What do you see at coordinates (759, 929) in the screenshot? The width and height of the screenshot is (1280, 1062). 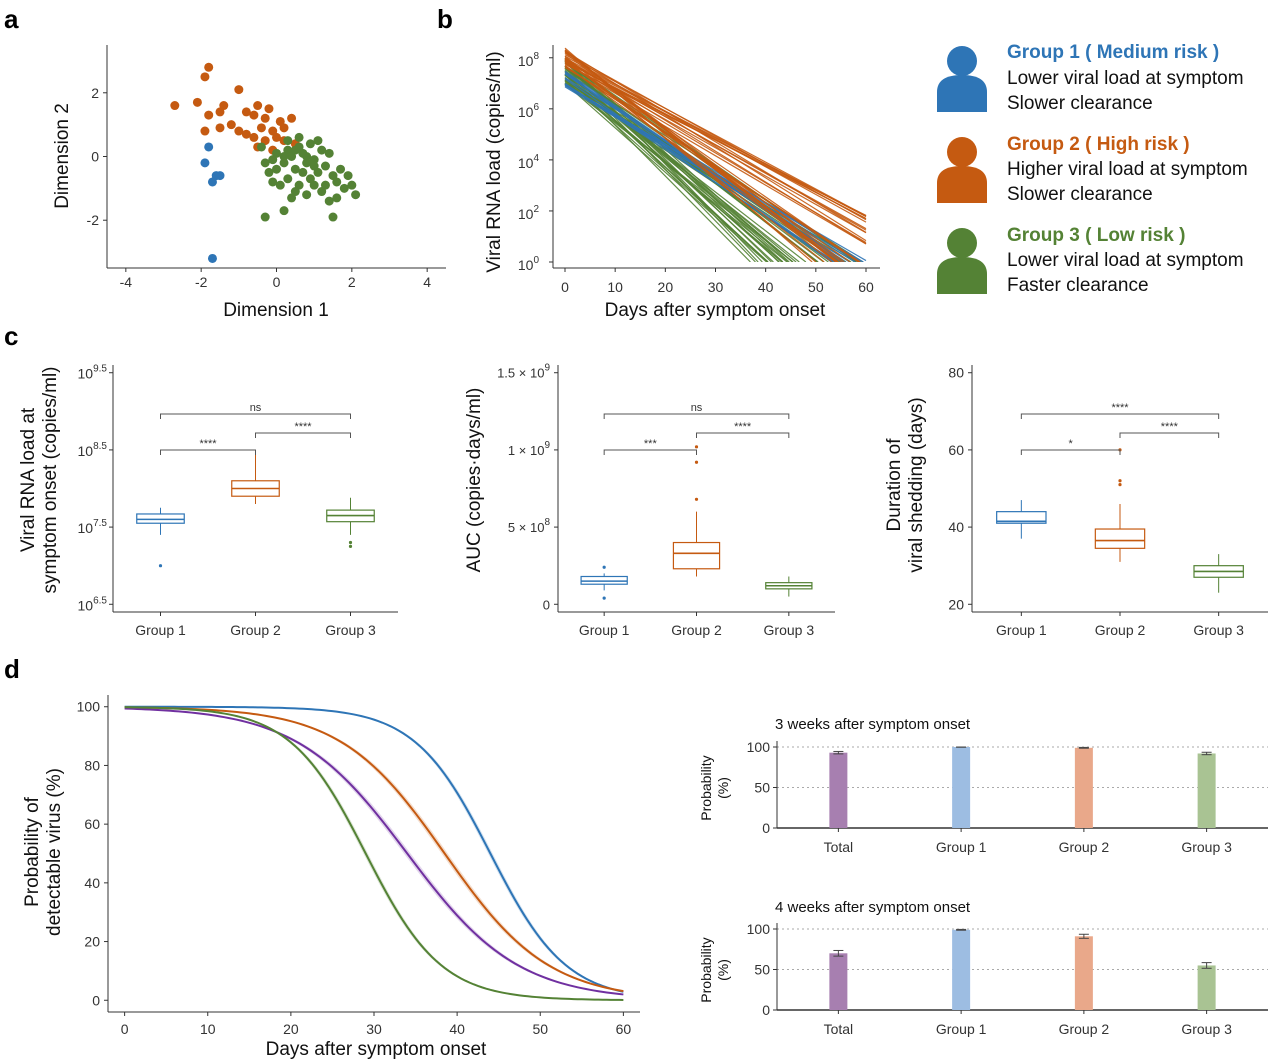 I see `pd3-y-tick-label: 100` at bounding box center [759, 929].